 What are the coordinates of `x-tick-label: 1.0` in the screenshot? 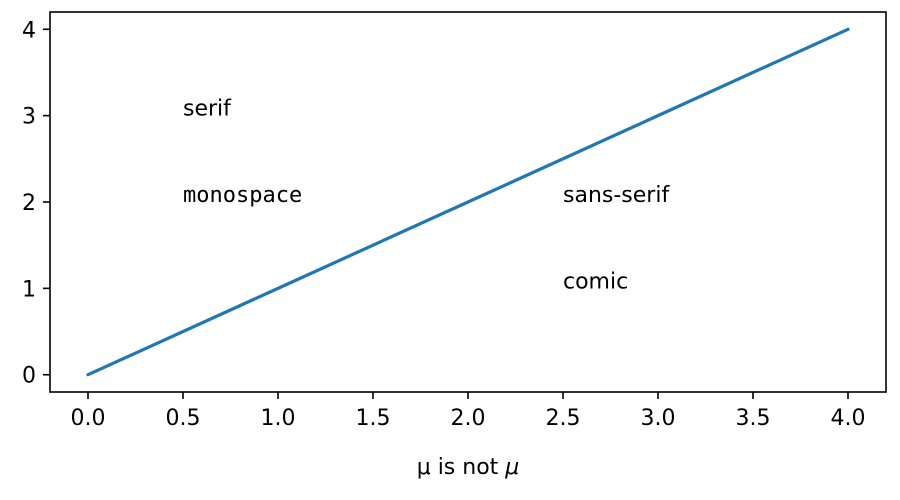 It's located at (278, 418).